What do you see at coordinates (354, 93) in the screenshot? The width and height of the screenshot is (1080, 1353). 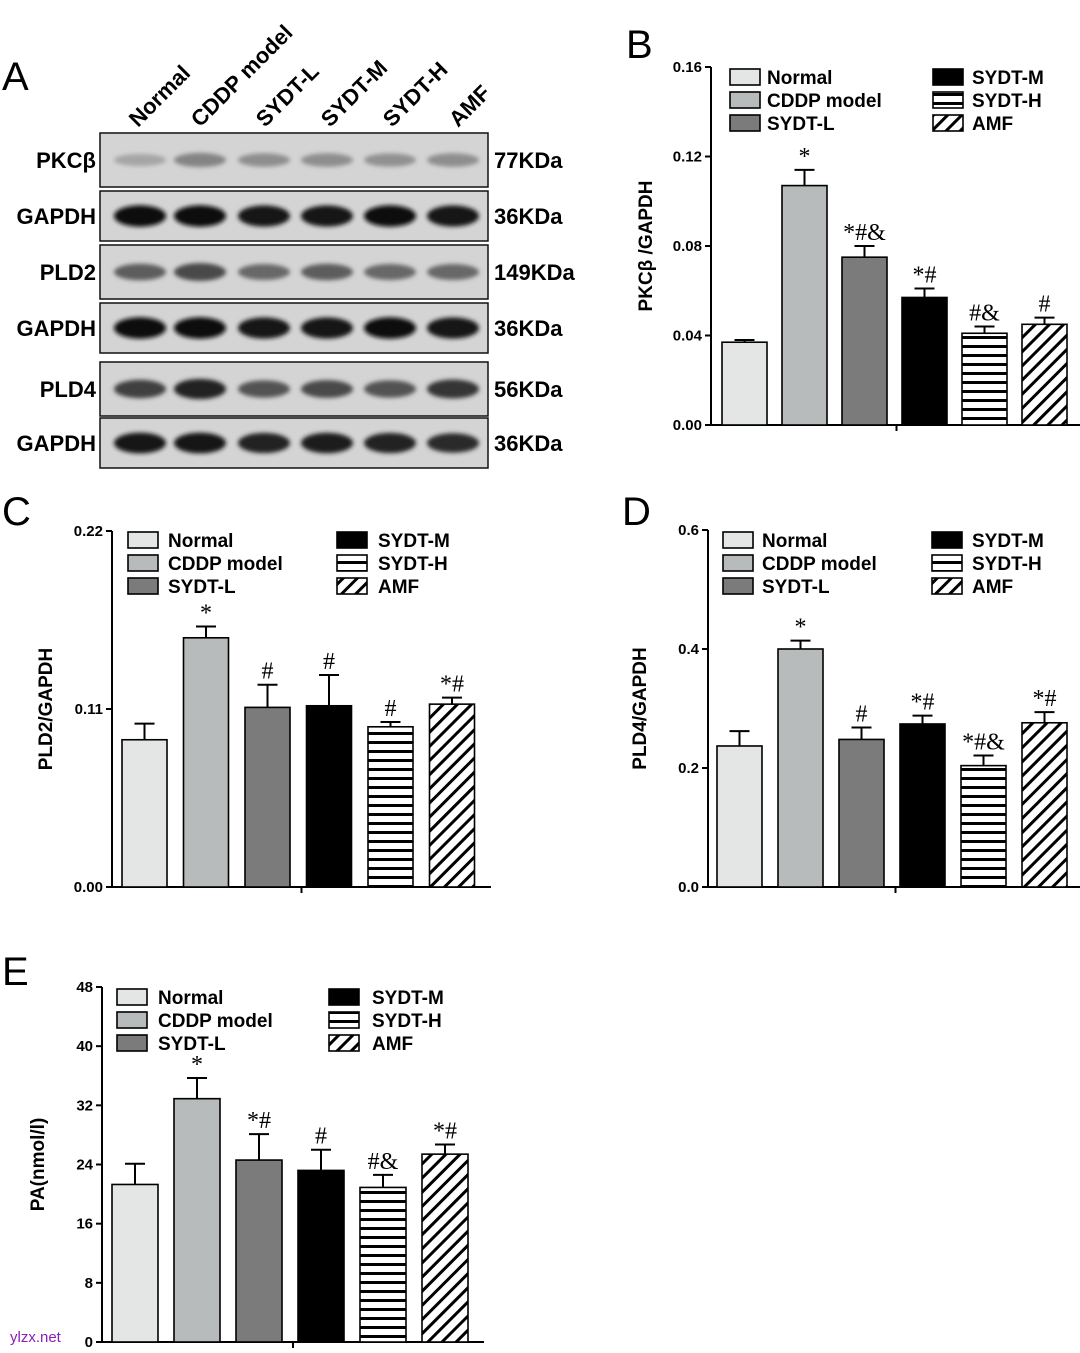 I see `lane-label-sydt-m: SYDT-M` at bounding box center [354, 93].